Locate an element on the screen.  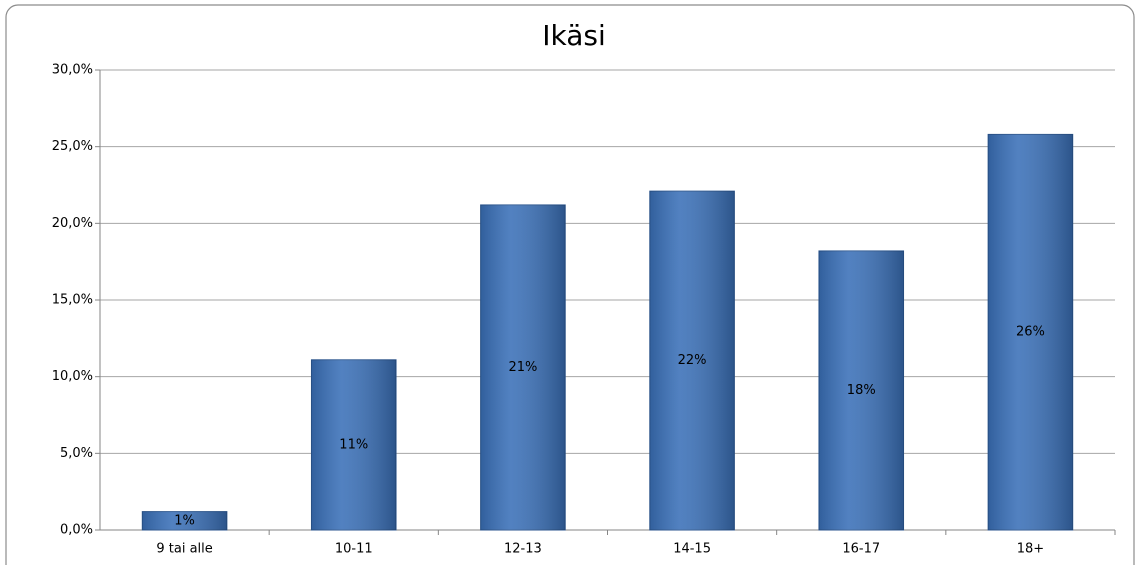
data-label: 22% is located at coordinates (692, 360).